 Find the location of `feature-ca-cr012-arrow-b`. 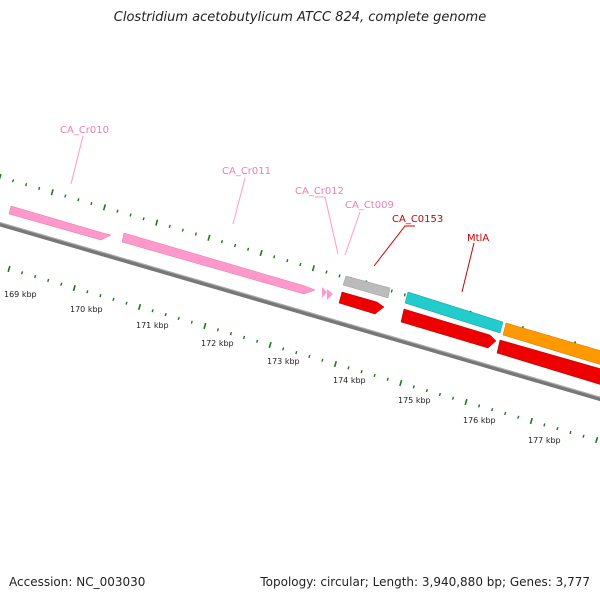

feature-ca-cr012-arrow-b is located at coordinates (330, 294).